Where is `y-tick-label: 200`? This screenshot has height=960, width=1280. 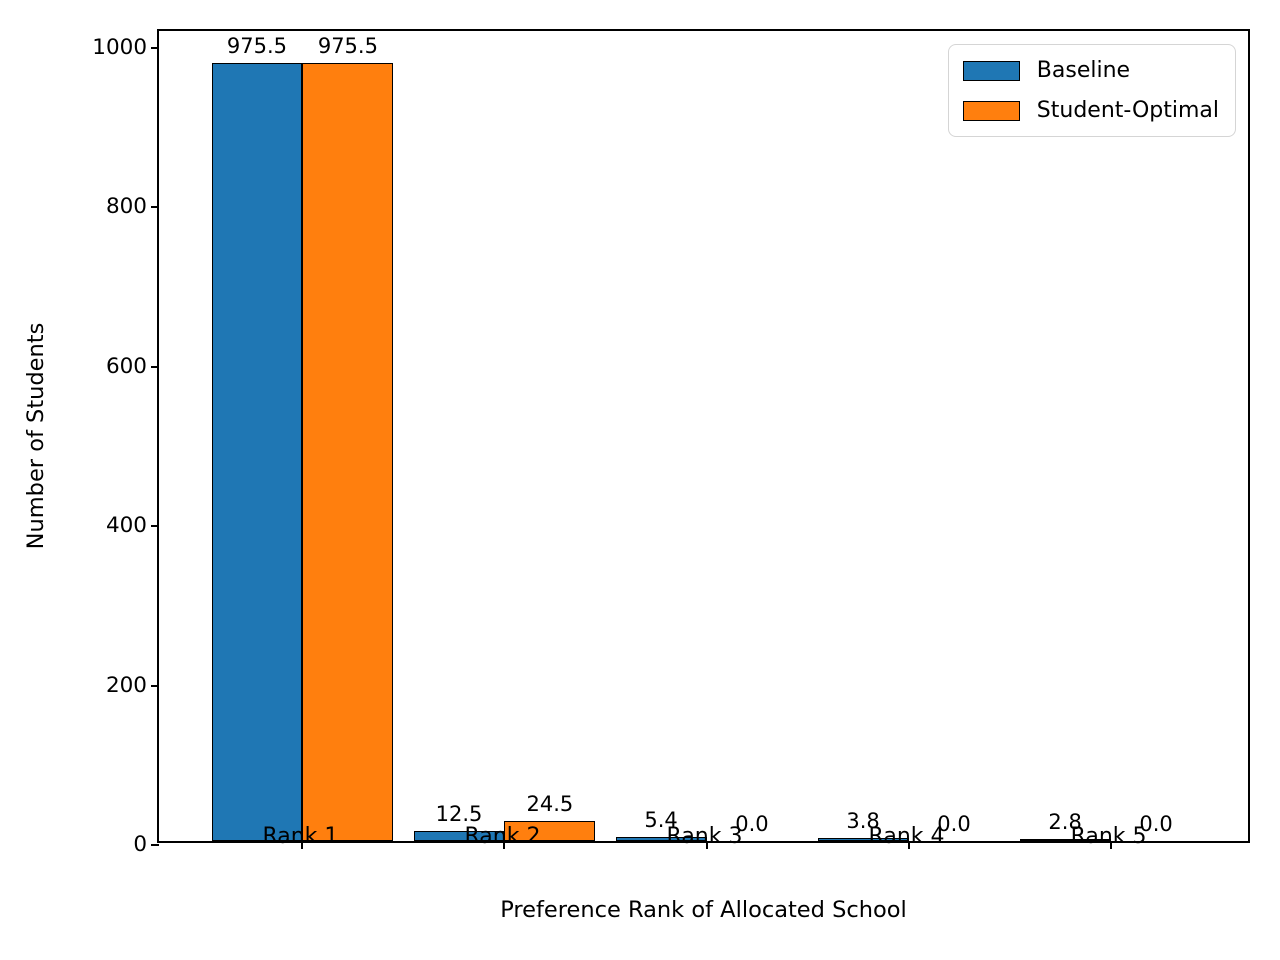 y-tick-label: 200 is located at coordinates (126, 685).